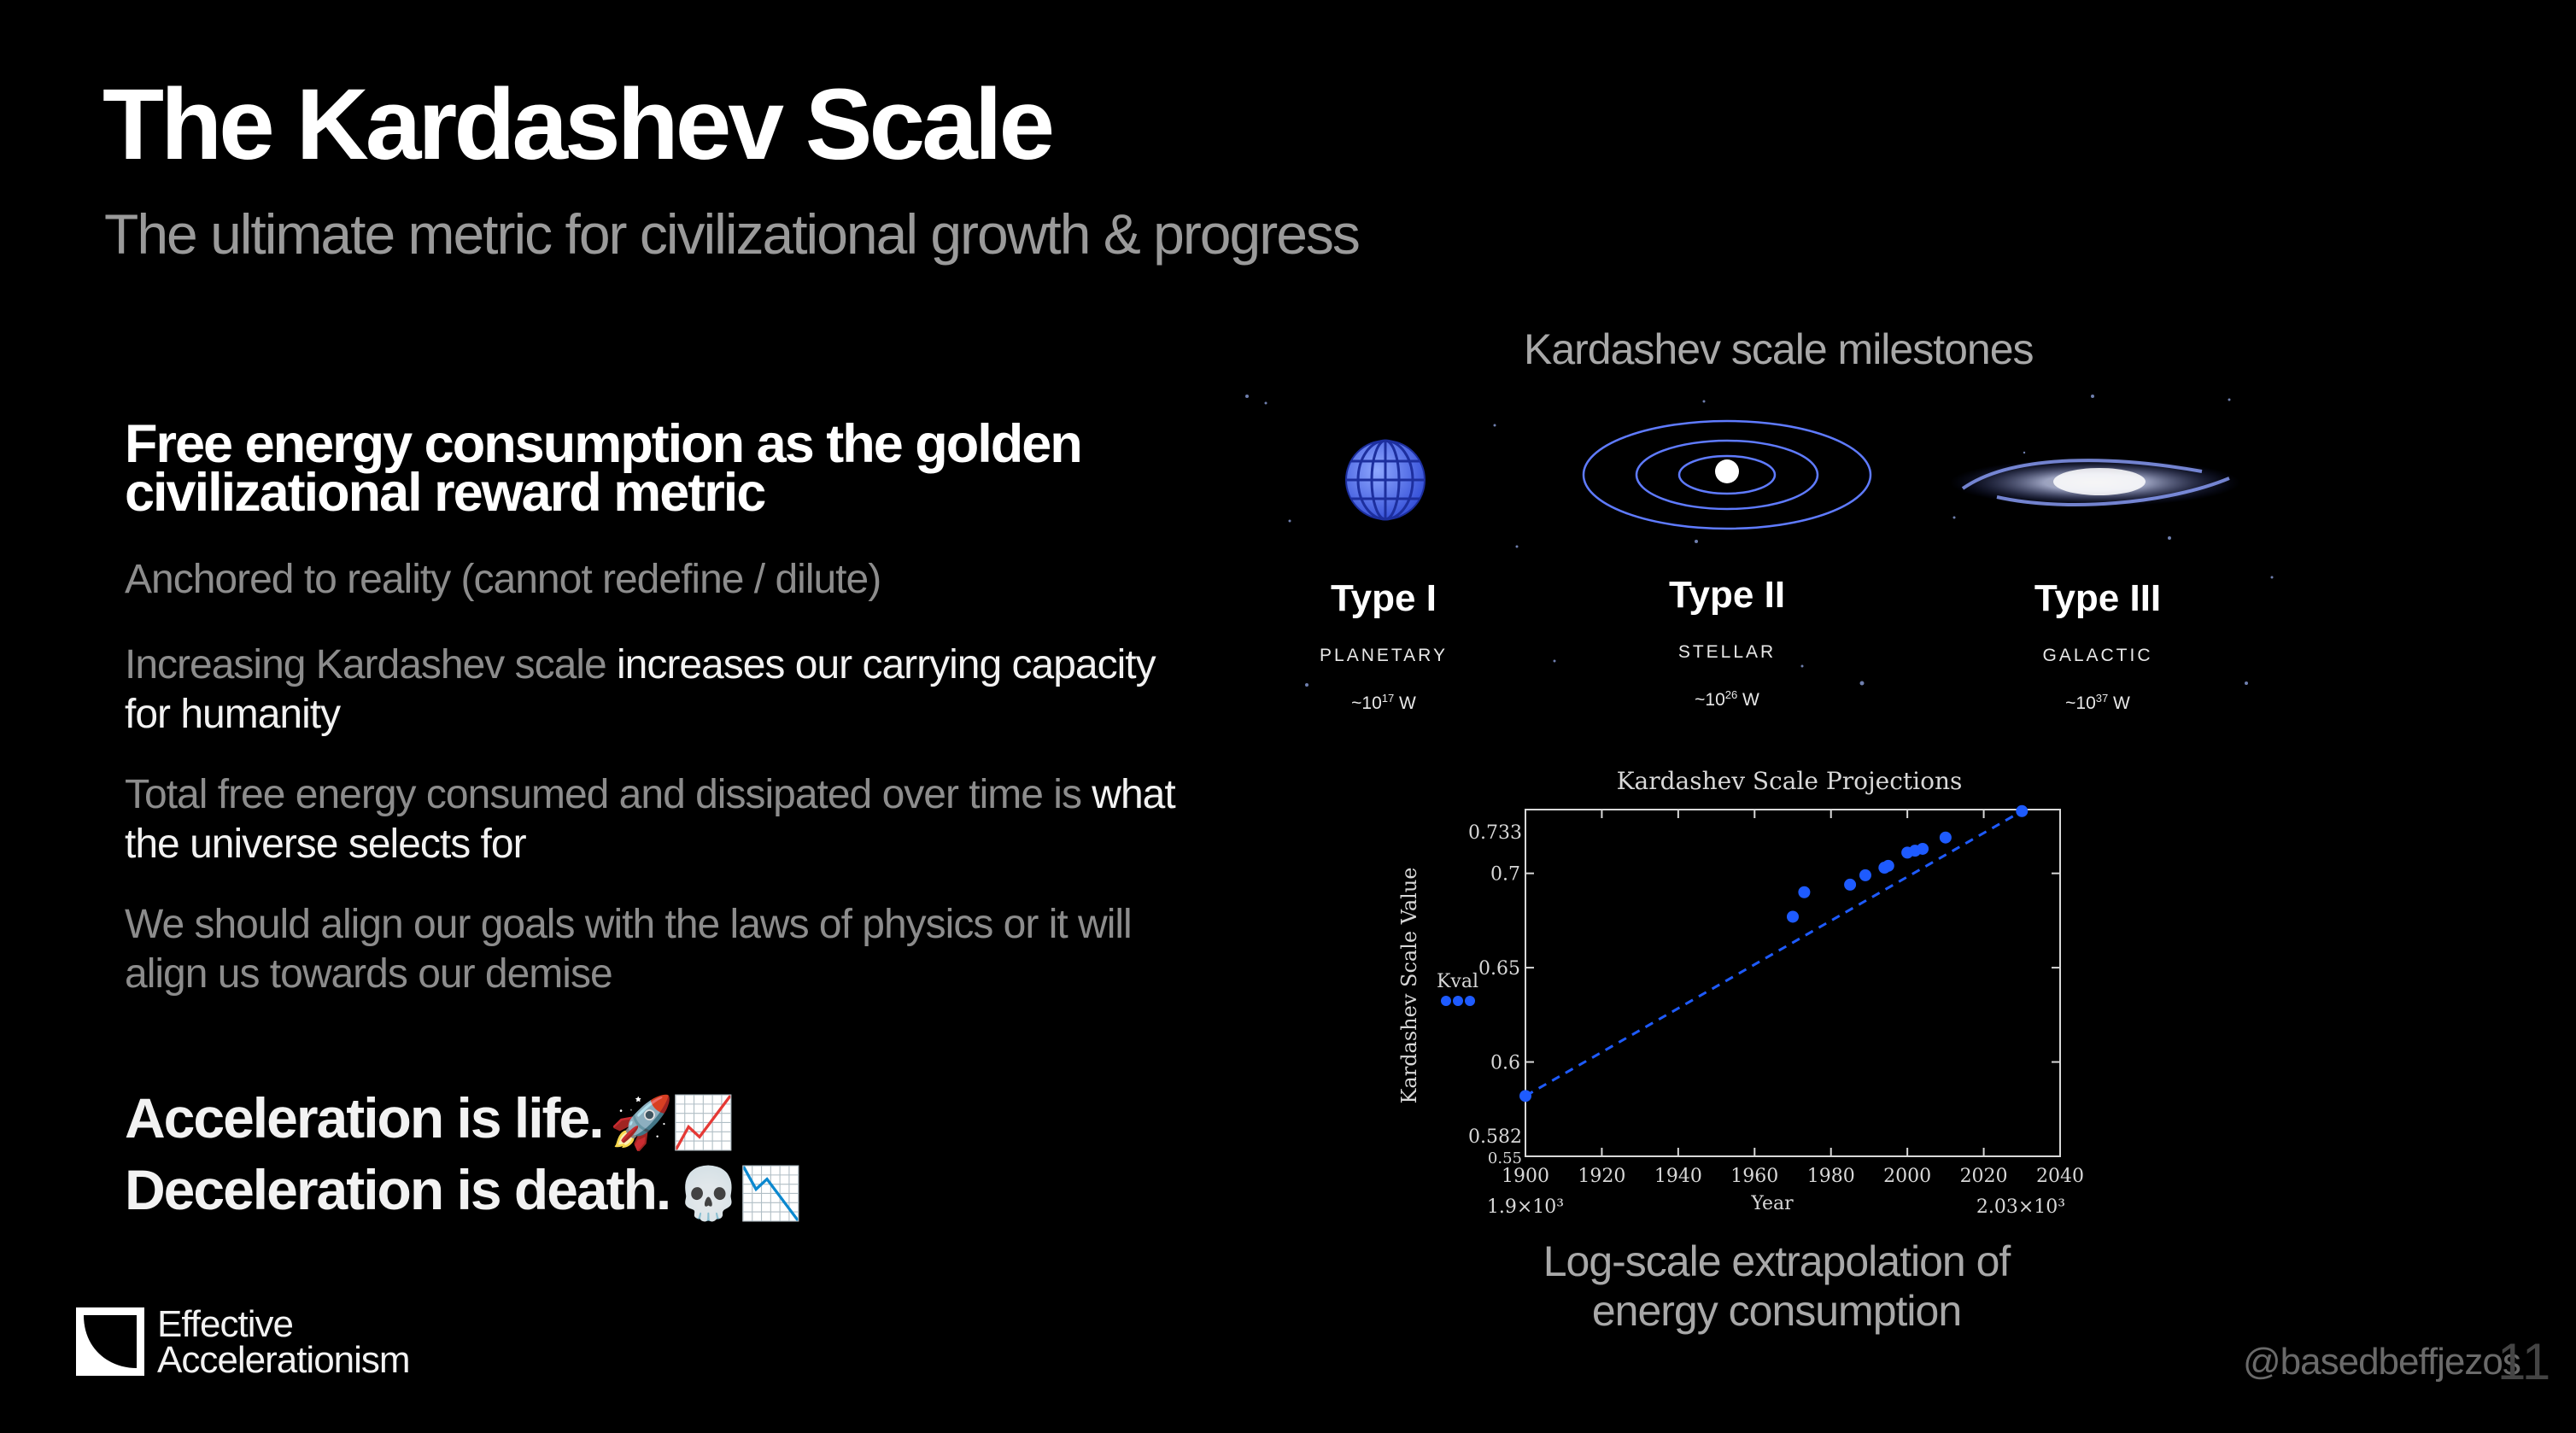  I want to click on type-i-column: Type I PLANETARY ~1017 W, so click(1383, 645).